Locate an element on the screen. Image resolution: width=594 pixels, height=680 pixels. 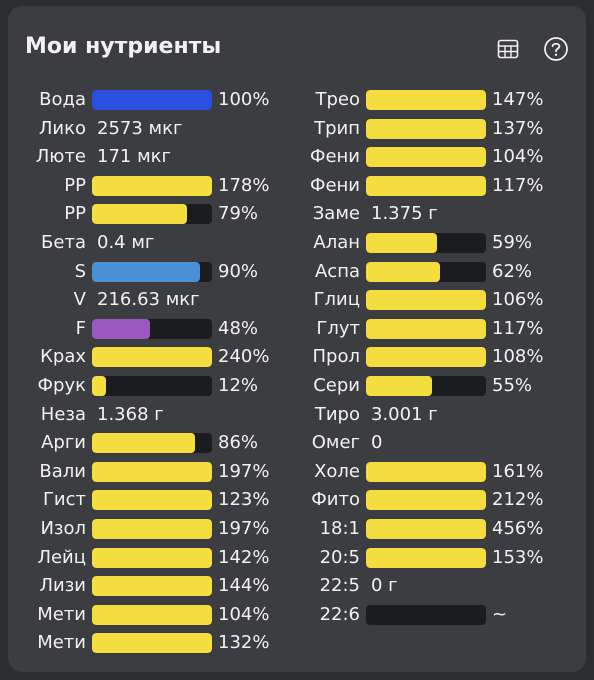
nutrient-row: Сери 55% is located at coordinates (442, 386).